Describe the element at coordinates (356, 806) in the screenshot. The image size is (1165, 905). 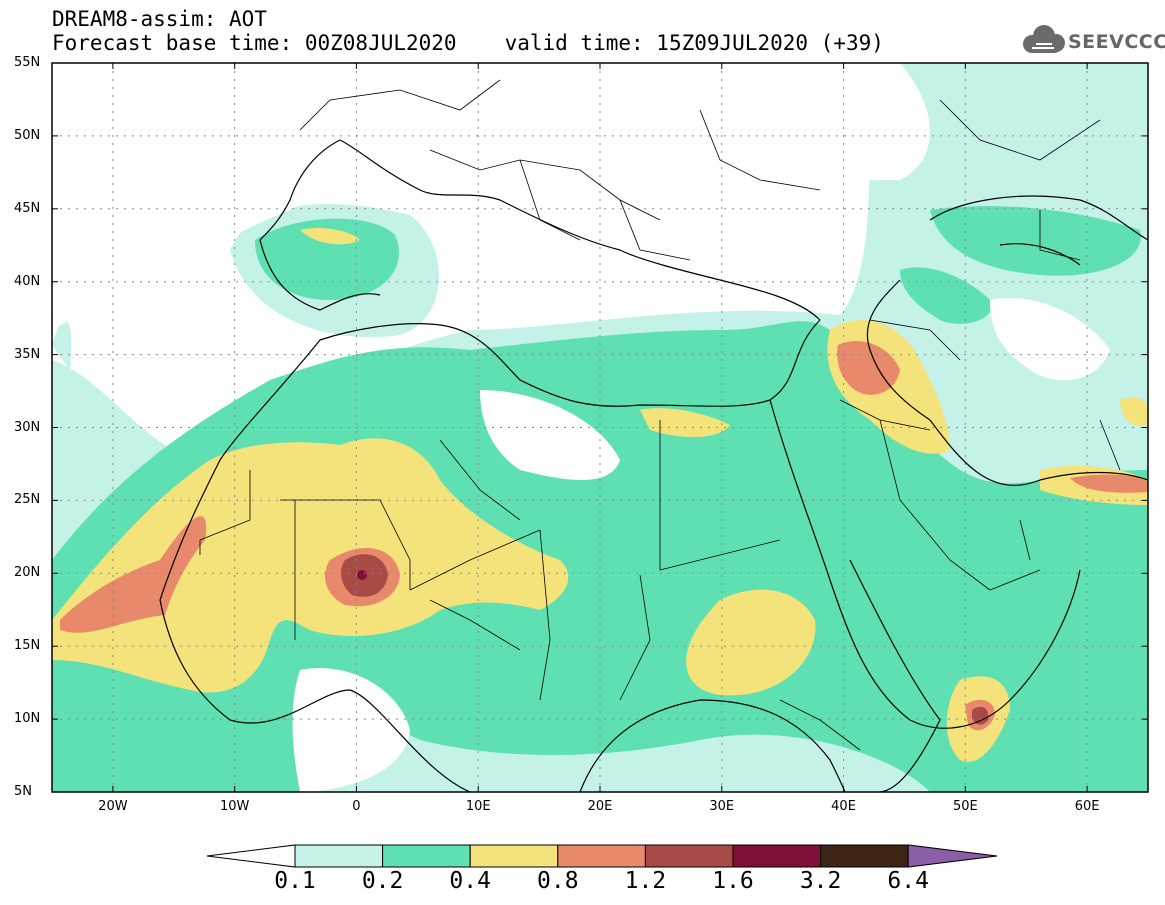
I see `lon-label: 0` at that location.